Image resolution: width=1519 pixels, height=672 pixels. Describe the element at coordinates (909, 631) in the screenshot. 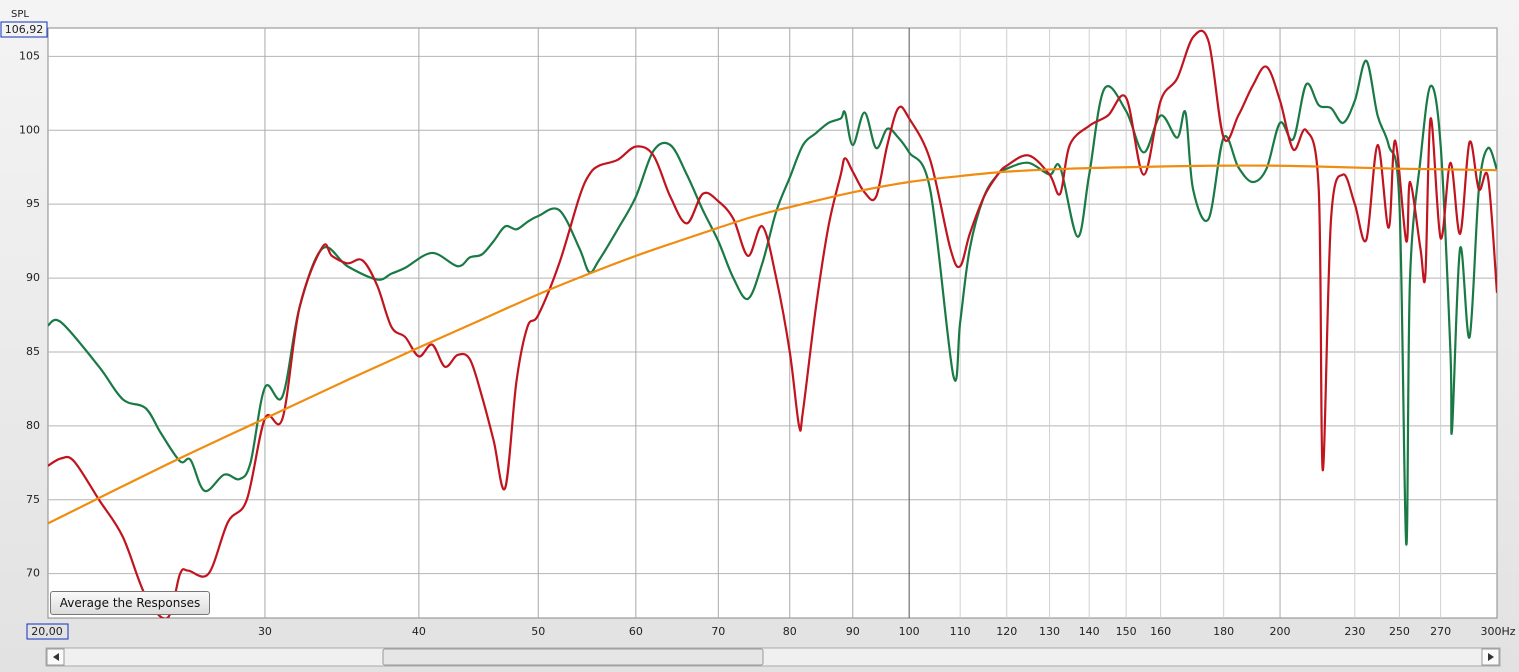

I see `x-tick-label: 100` at that location.